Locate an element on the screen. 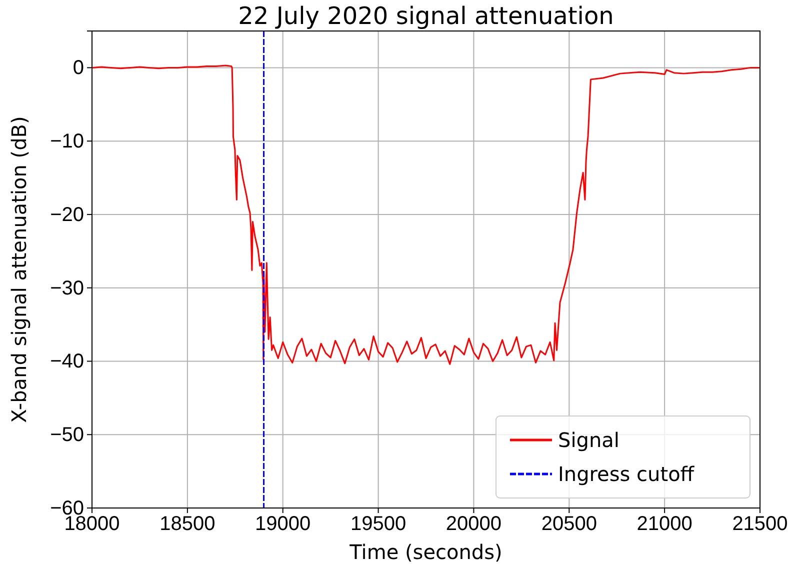  y-tick-label: −40 is located at coordinates (67, 361).